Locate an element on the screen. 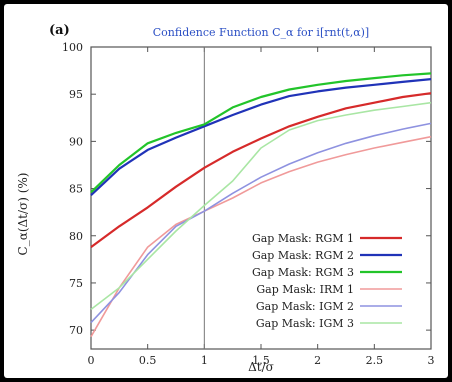 The image size is (452, 382). y-tick-label: 100 is located at coordinates (72, 47).